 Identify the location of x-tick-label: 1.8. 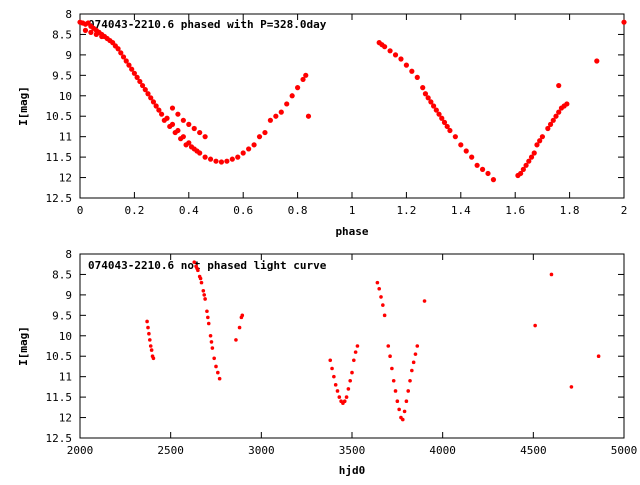
(570, 210).